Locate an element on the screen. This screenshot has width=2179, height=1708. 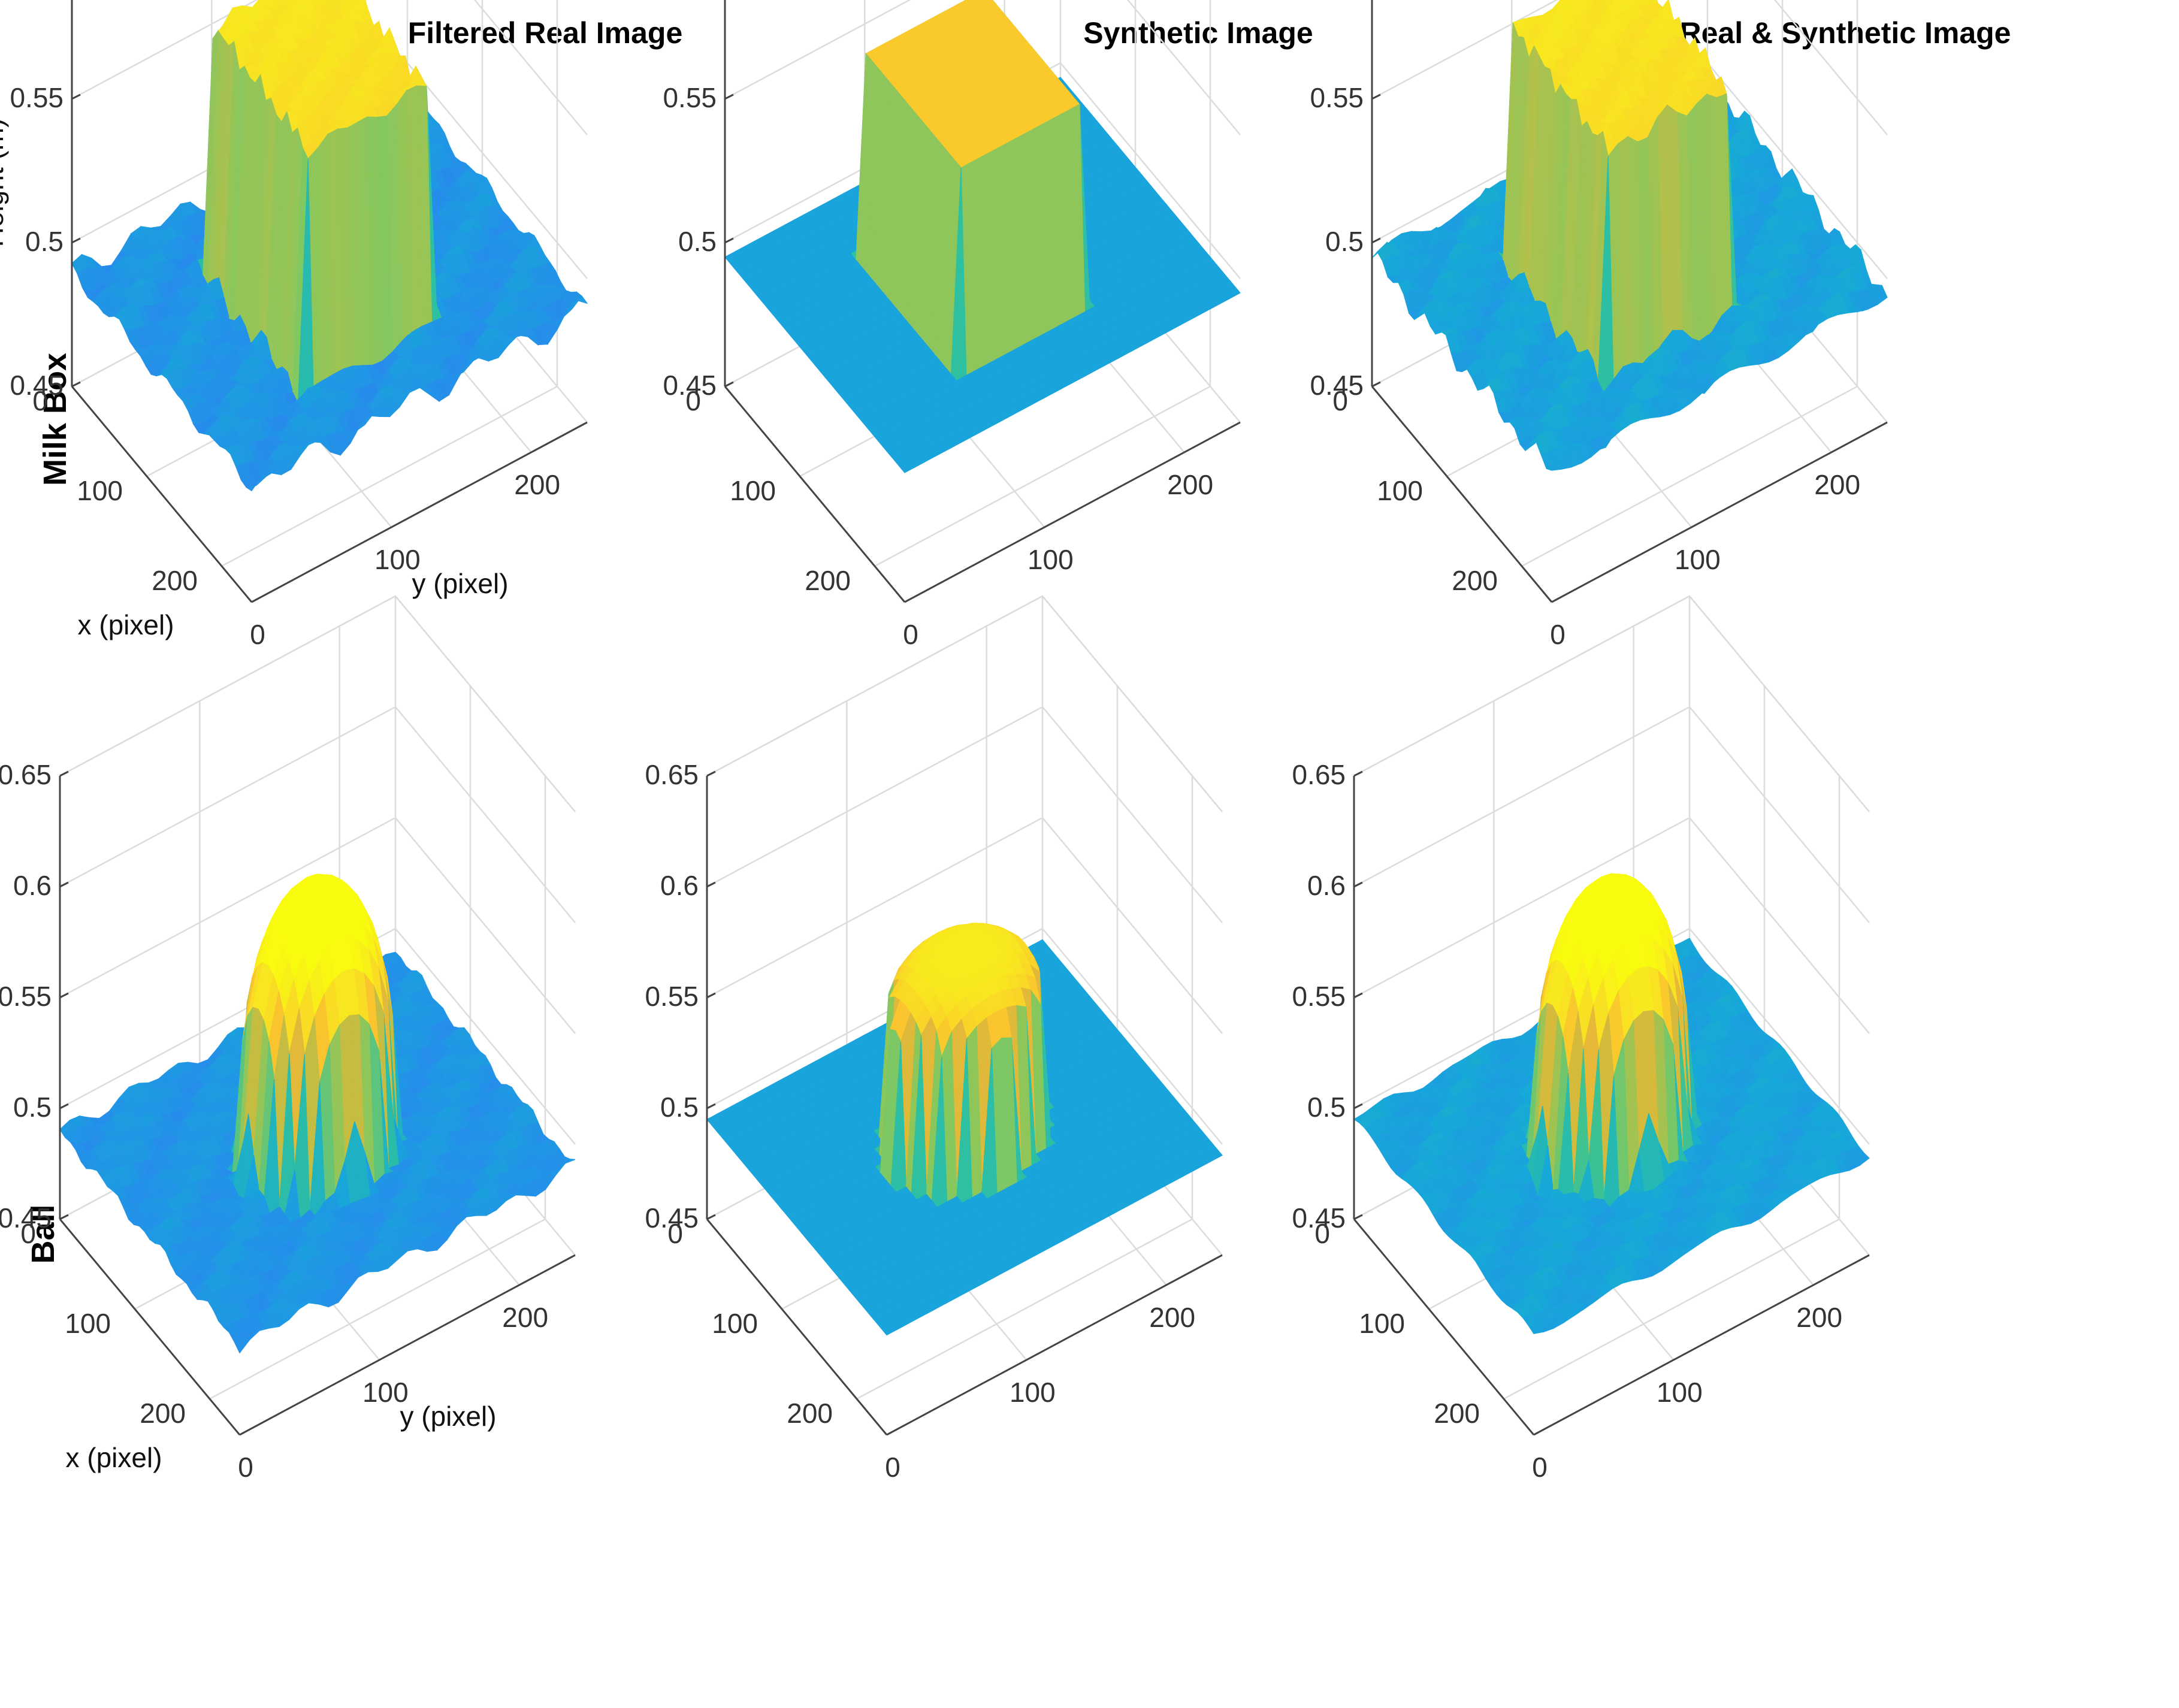
y-tick-ball-both-0: 0 is located at coordinates (1540, 1467).